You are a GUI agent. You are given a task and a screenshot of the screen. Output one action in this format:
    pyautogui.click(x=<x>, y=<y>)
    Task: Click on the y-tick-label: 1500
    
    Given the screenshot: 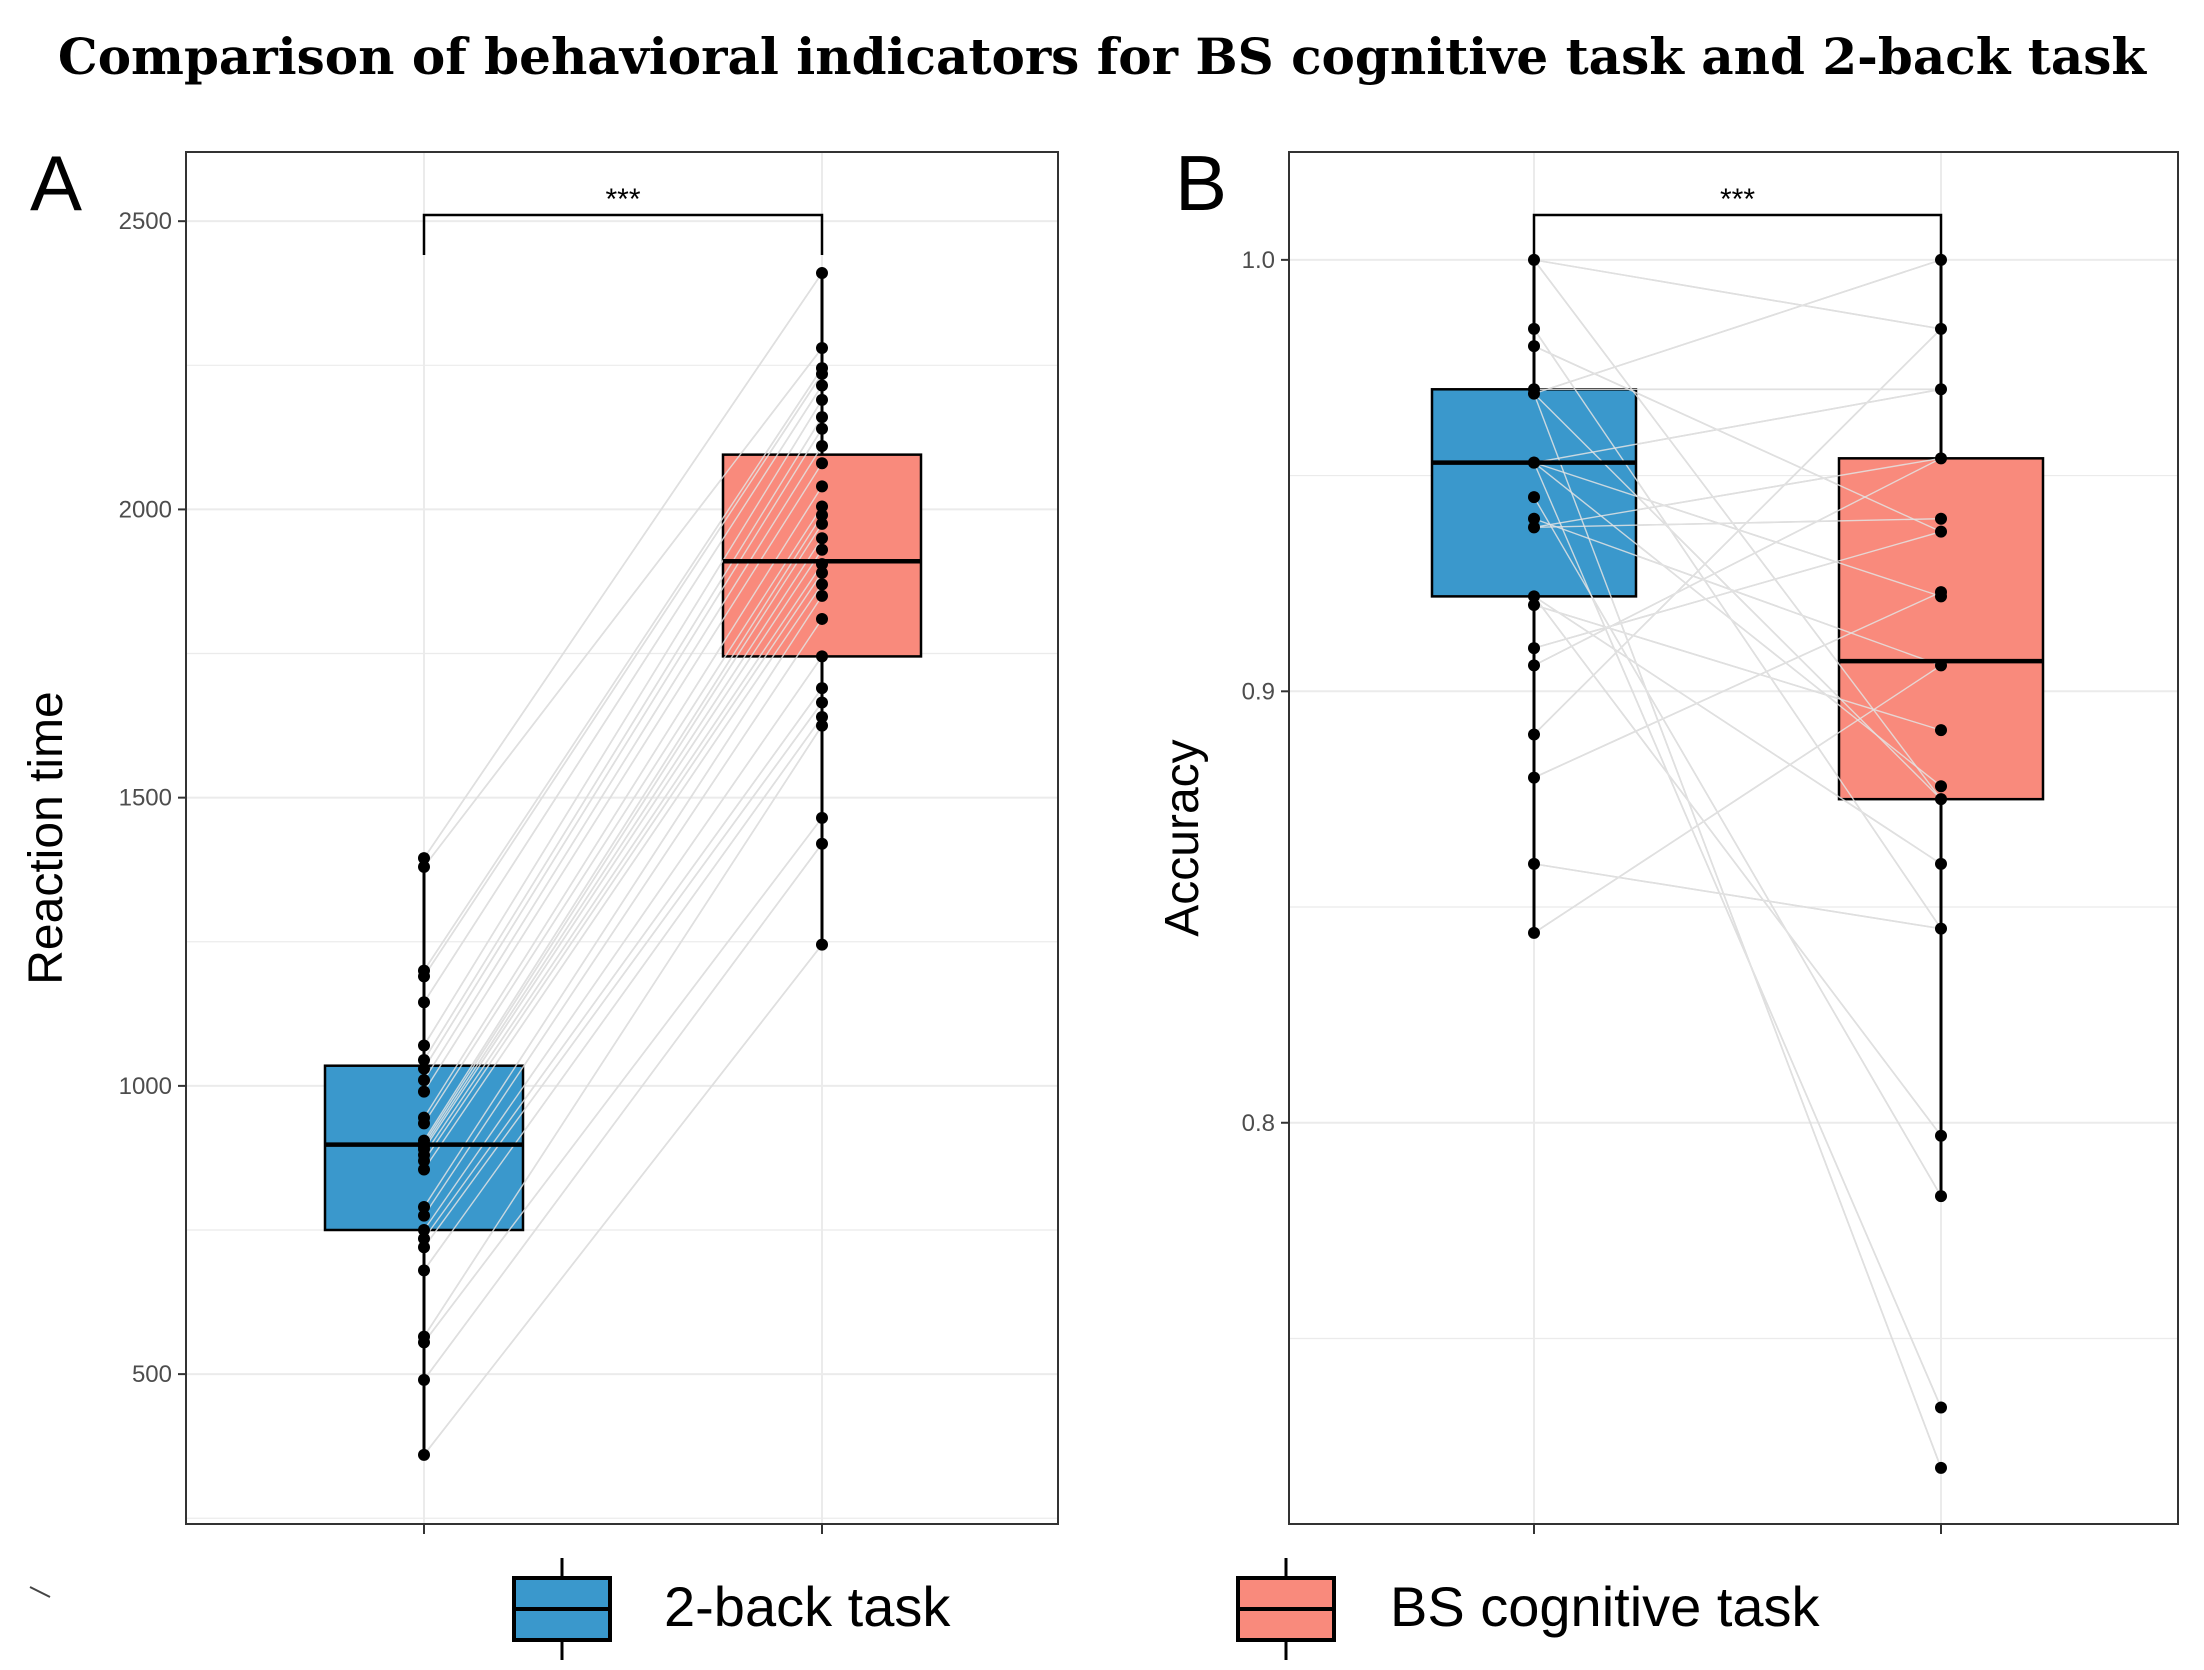 What is the action you would take?
    pyautogui.click(x=145, y=798)
    